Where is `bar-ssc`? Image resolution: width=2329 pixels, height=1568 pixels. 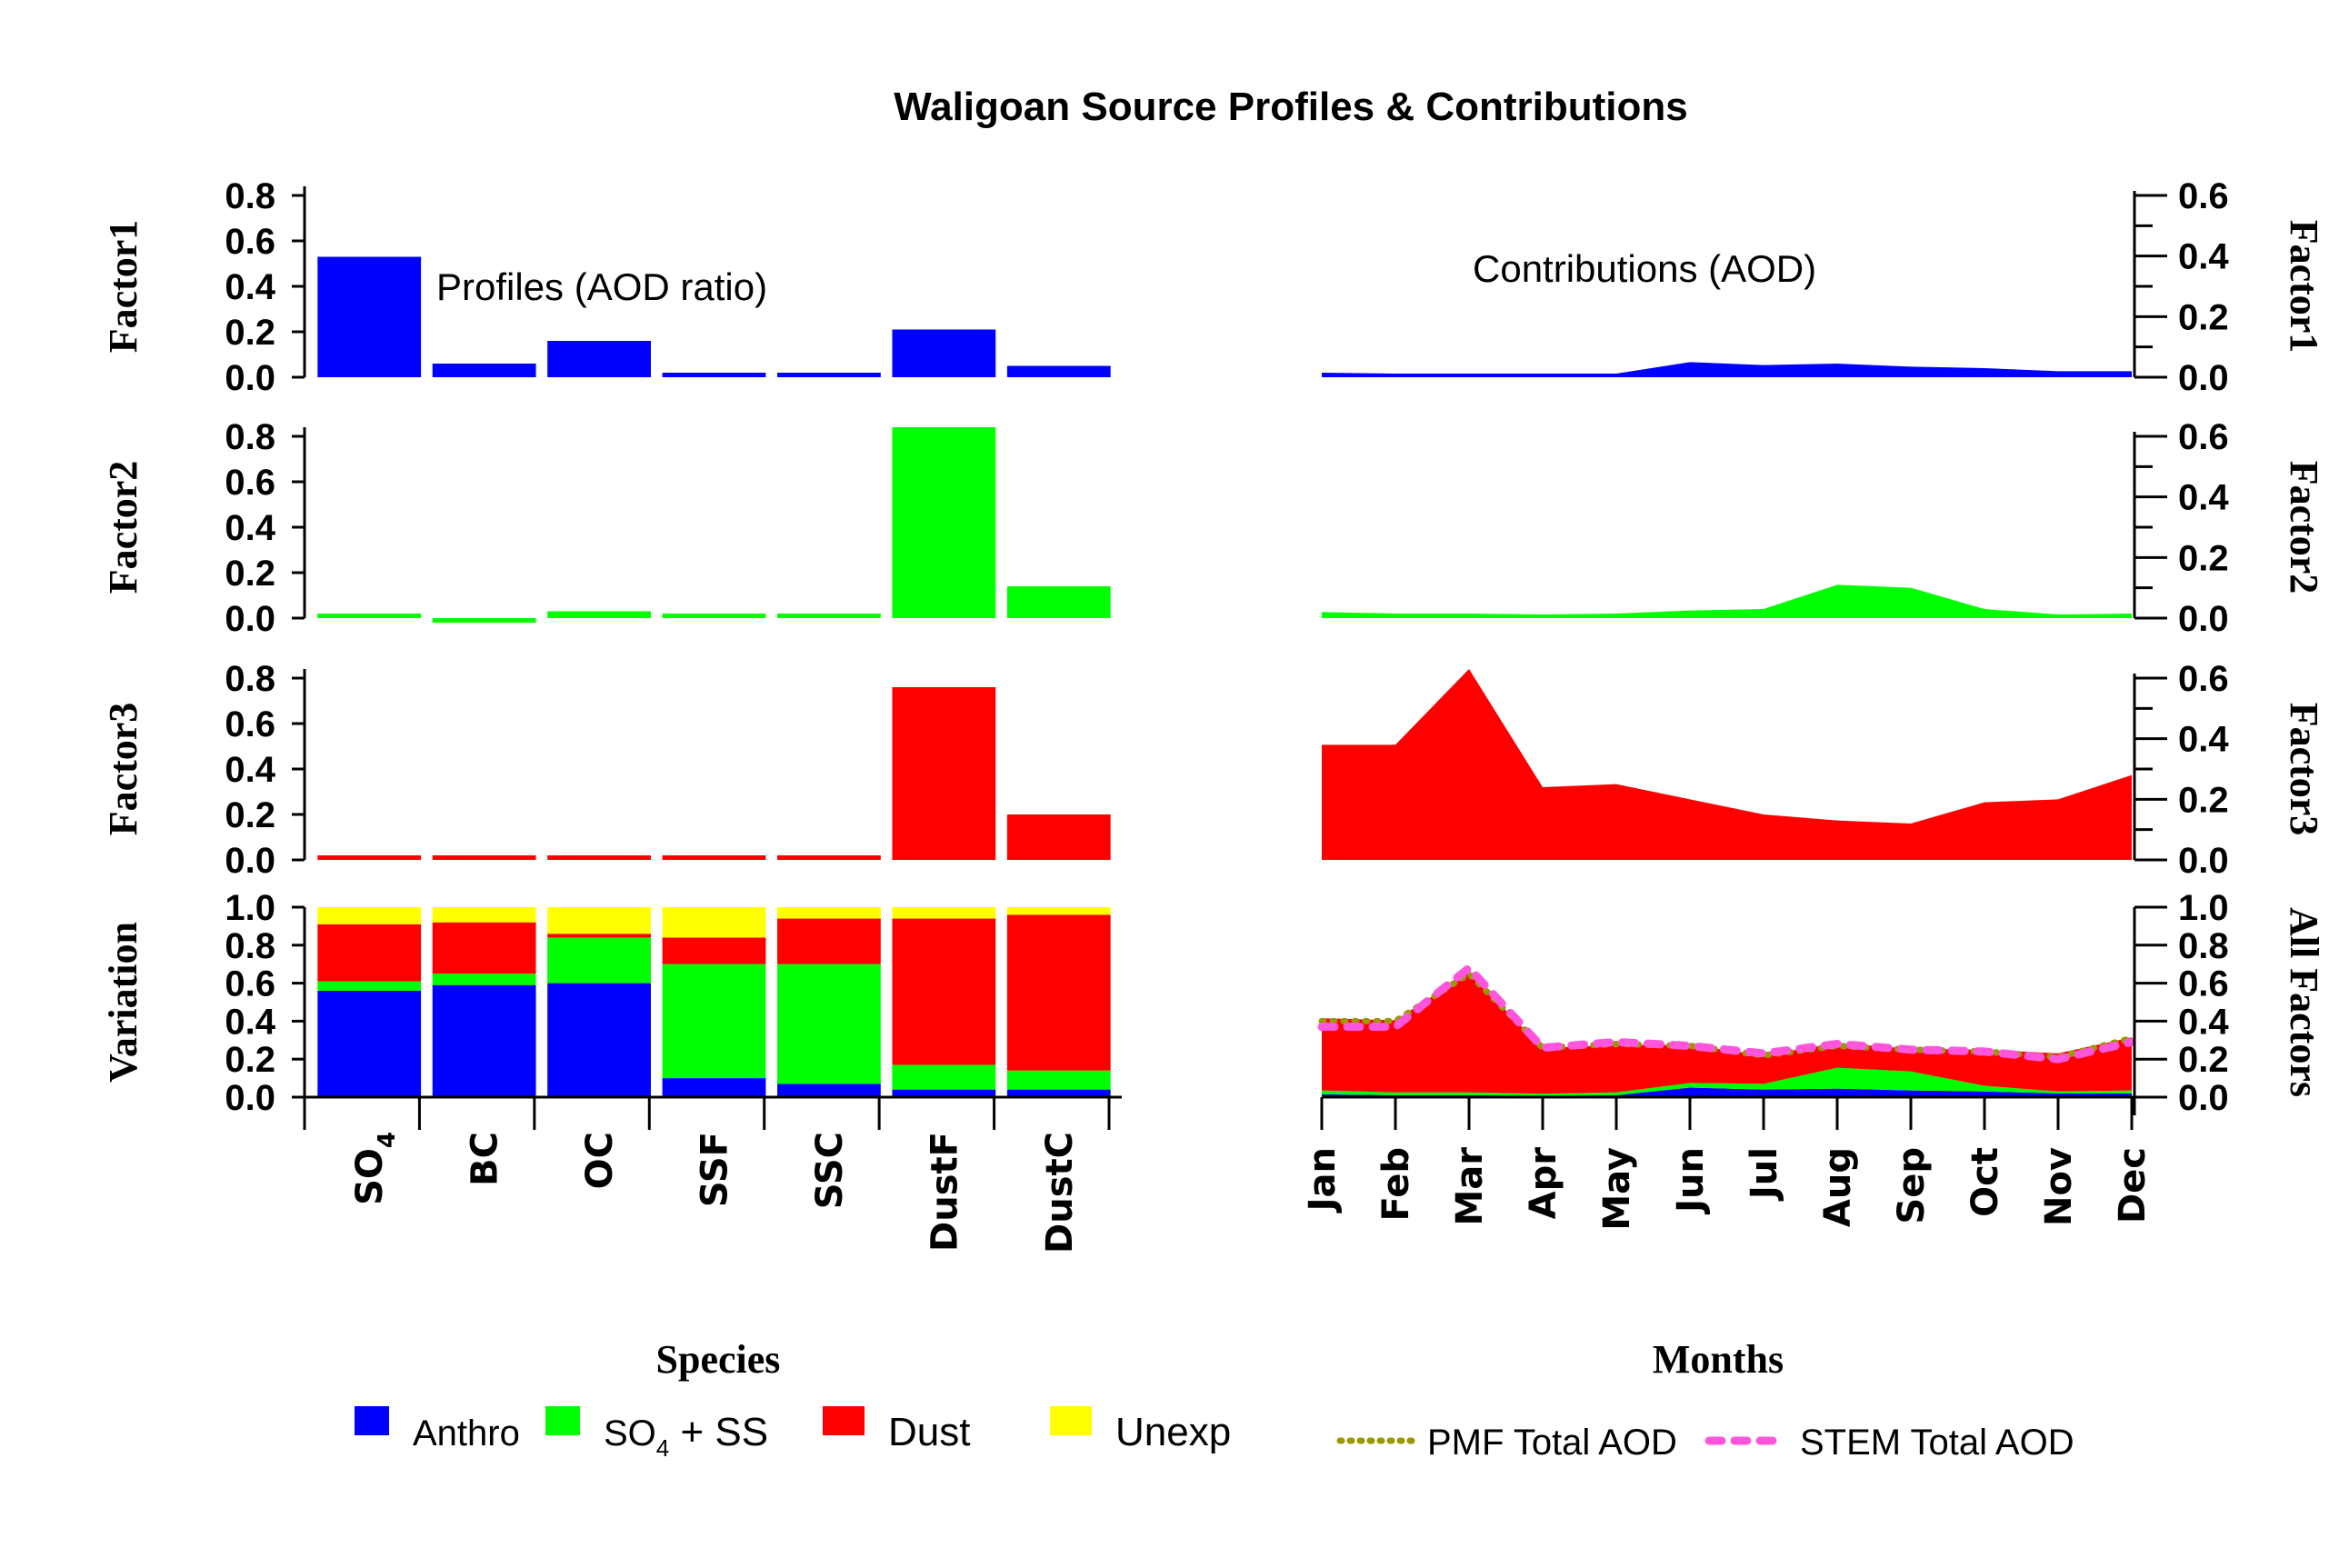 bar-ssc is located at coordinates (829, 616).